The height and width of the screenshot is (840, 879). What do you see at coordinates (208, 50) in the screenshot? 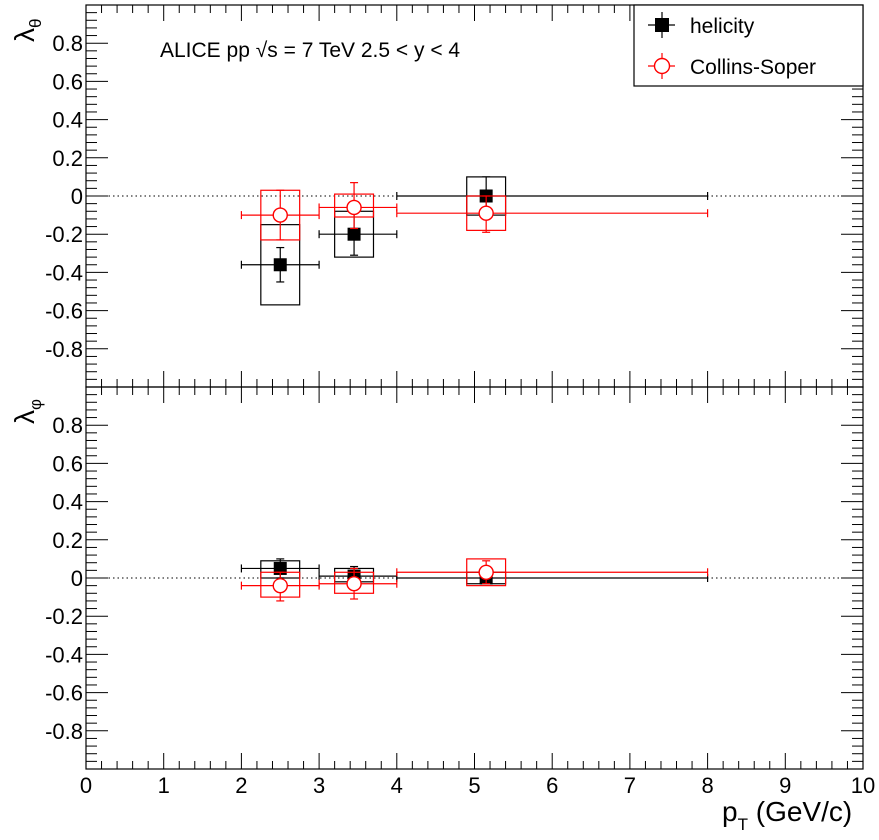
I see `annotation-prefix: ALICE pp` at bounding box center [208, 50].